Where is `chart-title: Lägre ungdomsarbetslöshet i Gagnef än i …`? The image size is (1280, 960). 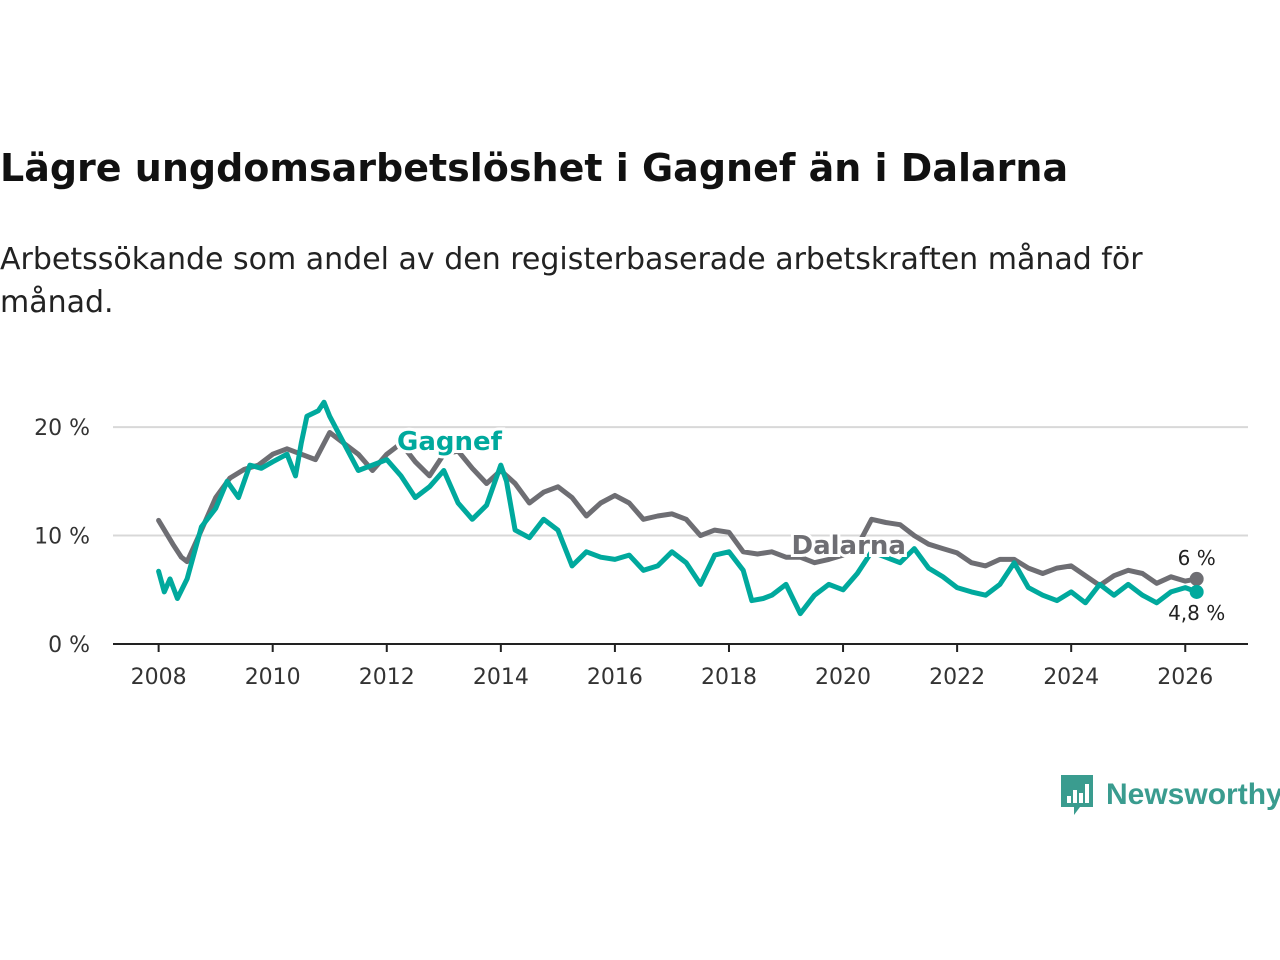
chart-title: Lägre ungdomsarbetslöshet i Gagnef än i … is located at coordinates (534, 168).